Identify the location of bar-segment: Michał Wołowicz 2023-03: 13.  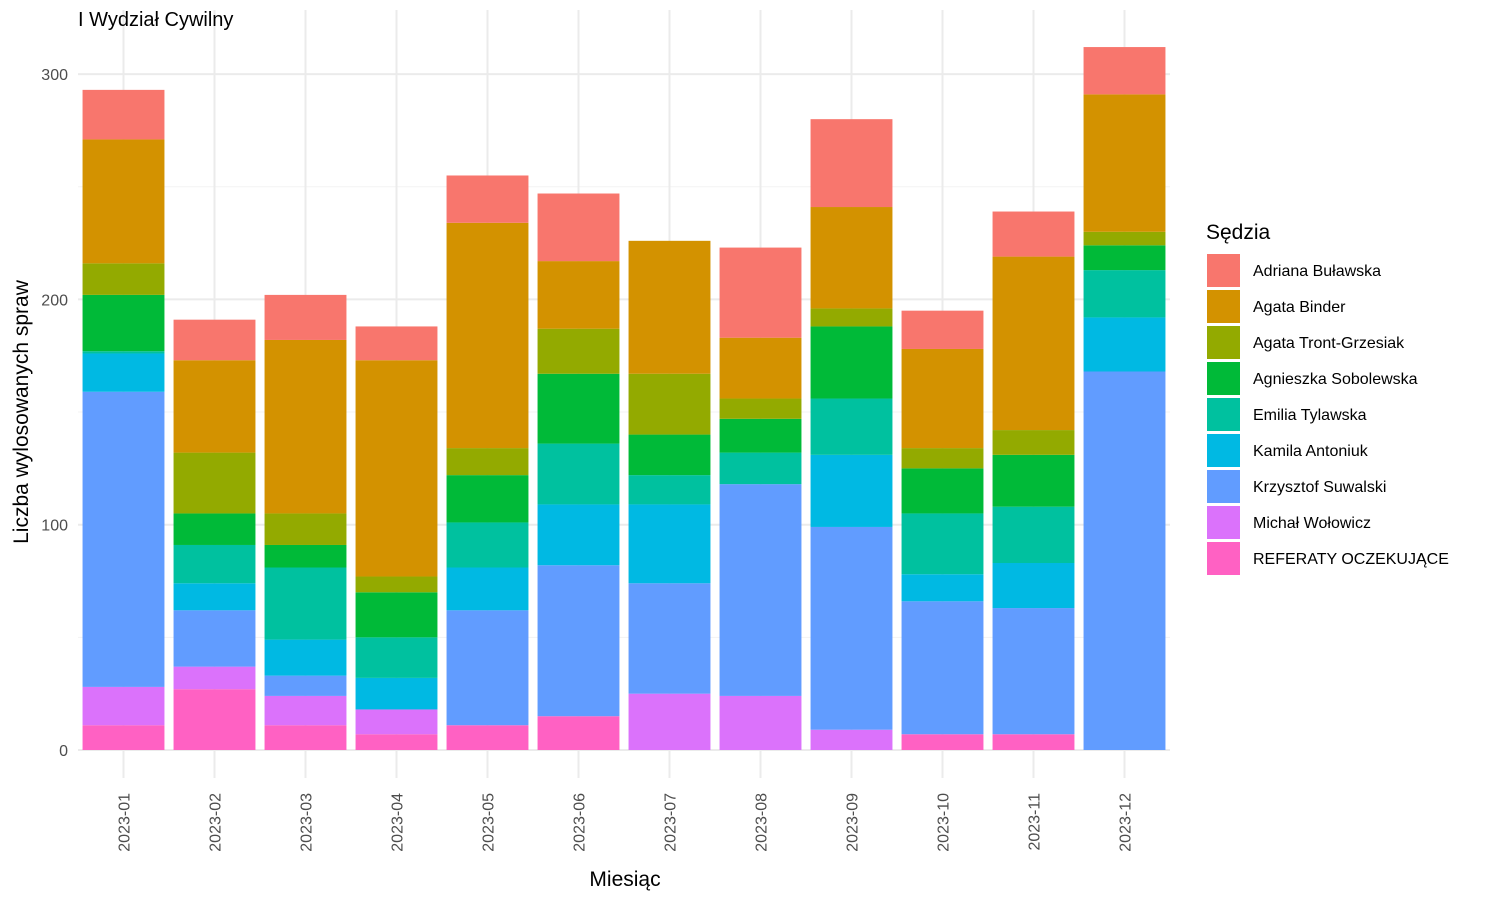
(305, 710).